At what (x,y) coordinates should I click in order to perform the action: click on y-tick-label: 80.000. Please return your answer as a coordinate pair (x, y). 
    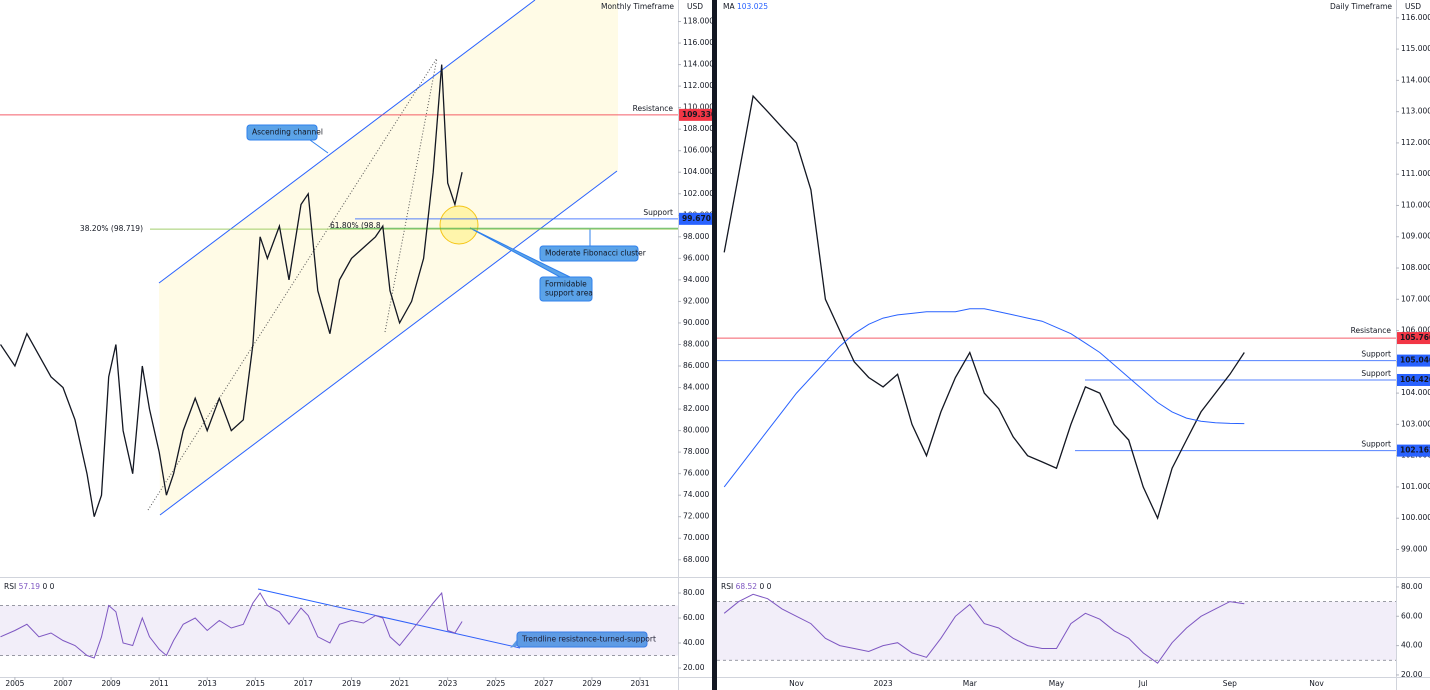
    Looking at the image, I should click on (696, 430).